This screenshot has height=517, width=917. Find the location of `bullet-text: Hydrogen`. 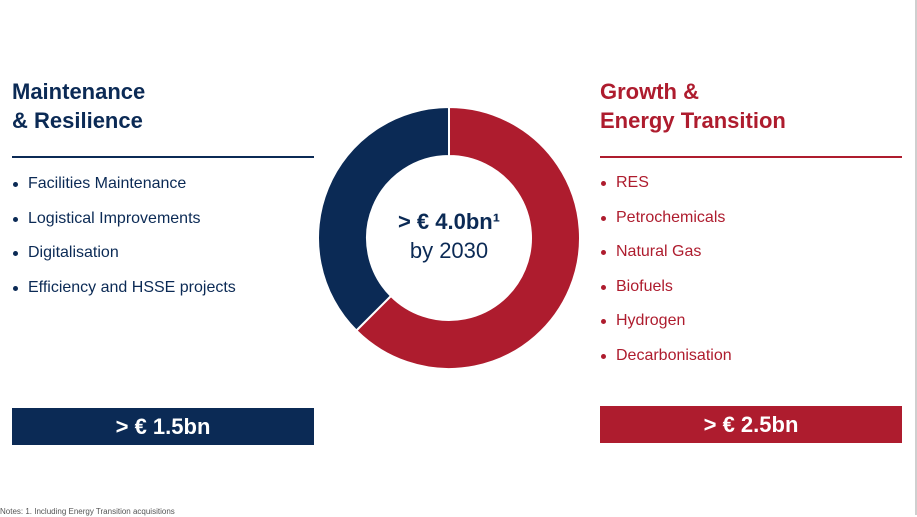

bullet-text: Hydrogen is located at coordinates (651, 320).